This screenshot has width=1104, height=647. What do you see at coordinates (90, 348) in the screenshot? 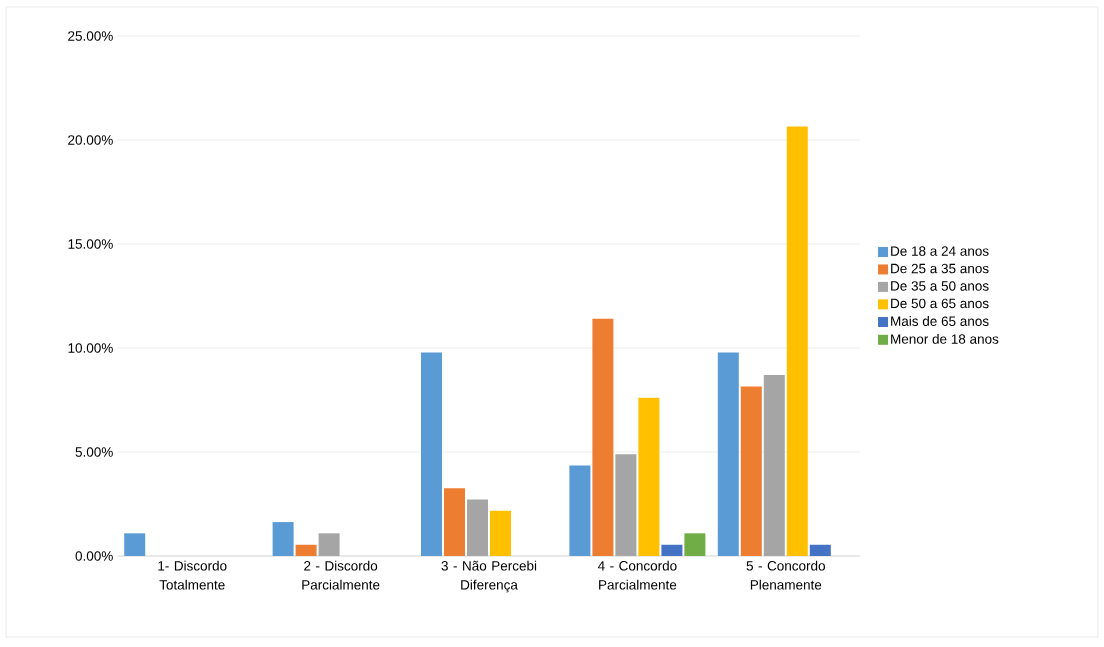
I see `y-tick-label: 10.00%` at bounding box center [90, 348].